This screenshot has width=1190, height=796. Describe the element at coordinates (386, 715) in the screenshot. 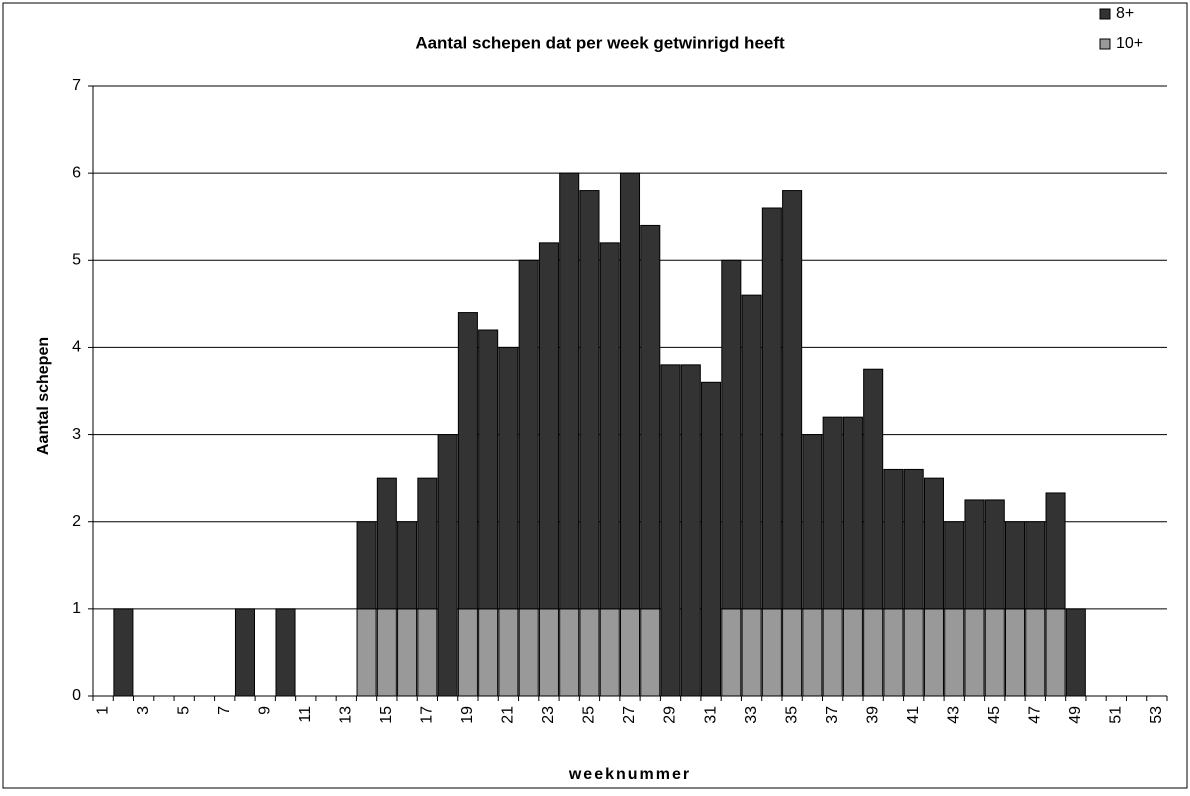

I see `x-tick-label: 15` at that location.